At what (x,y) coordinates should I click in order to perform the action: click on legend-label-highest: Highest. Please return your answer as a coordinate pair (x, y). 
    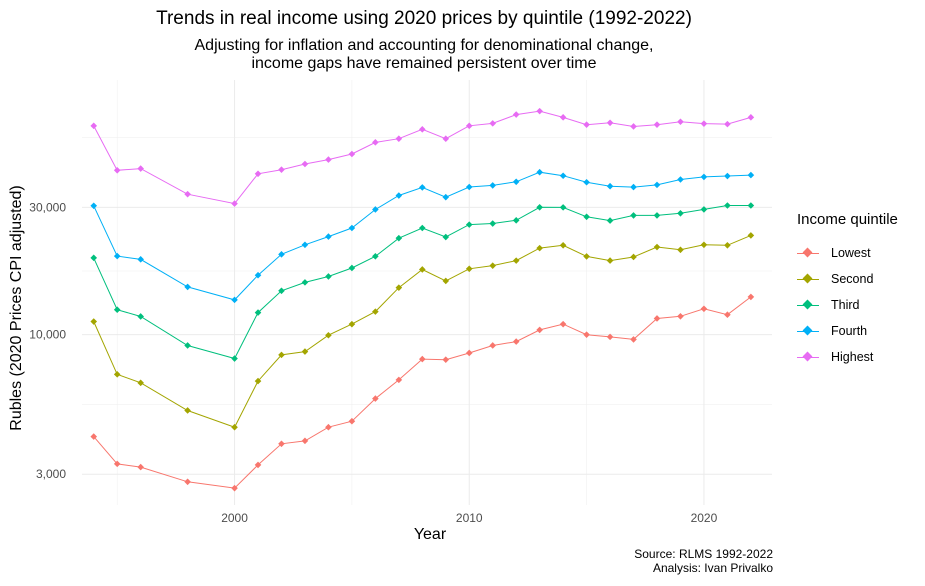
    Looking at the image, I should click on (852, 357).